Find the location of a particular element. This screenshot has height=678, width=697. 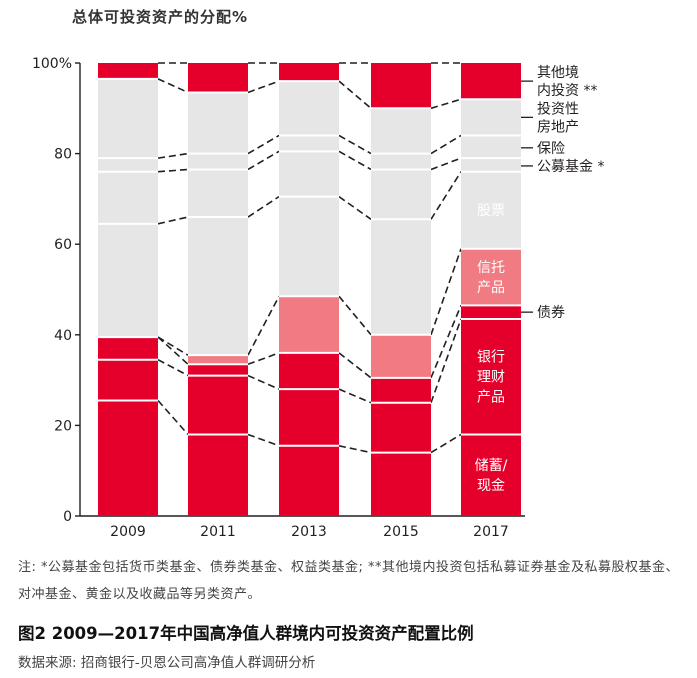

y-tick-label: 100% is located at coordinates (52, 64).